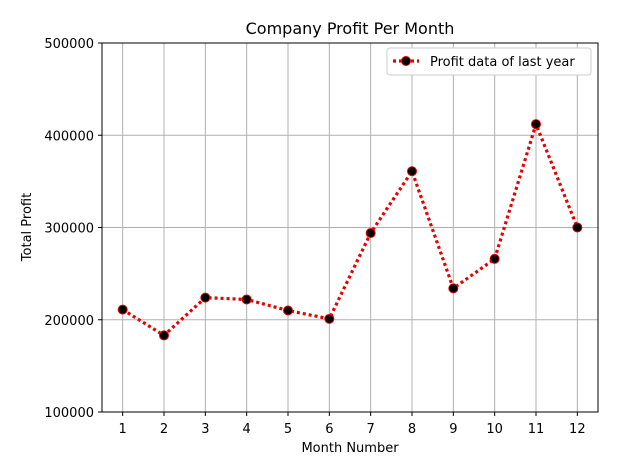  What do you see at coordinates (406, 61) in the screenshot?
I see `legend-marker-sample` at bounding box center [406, 61].